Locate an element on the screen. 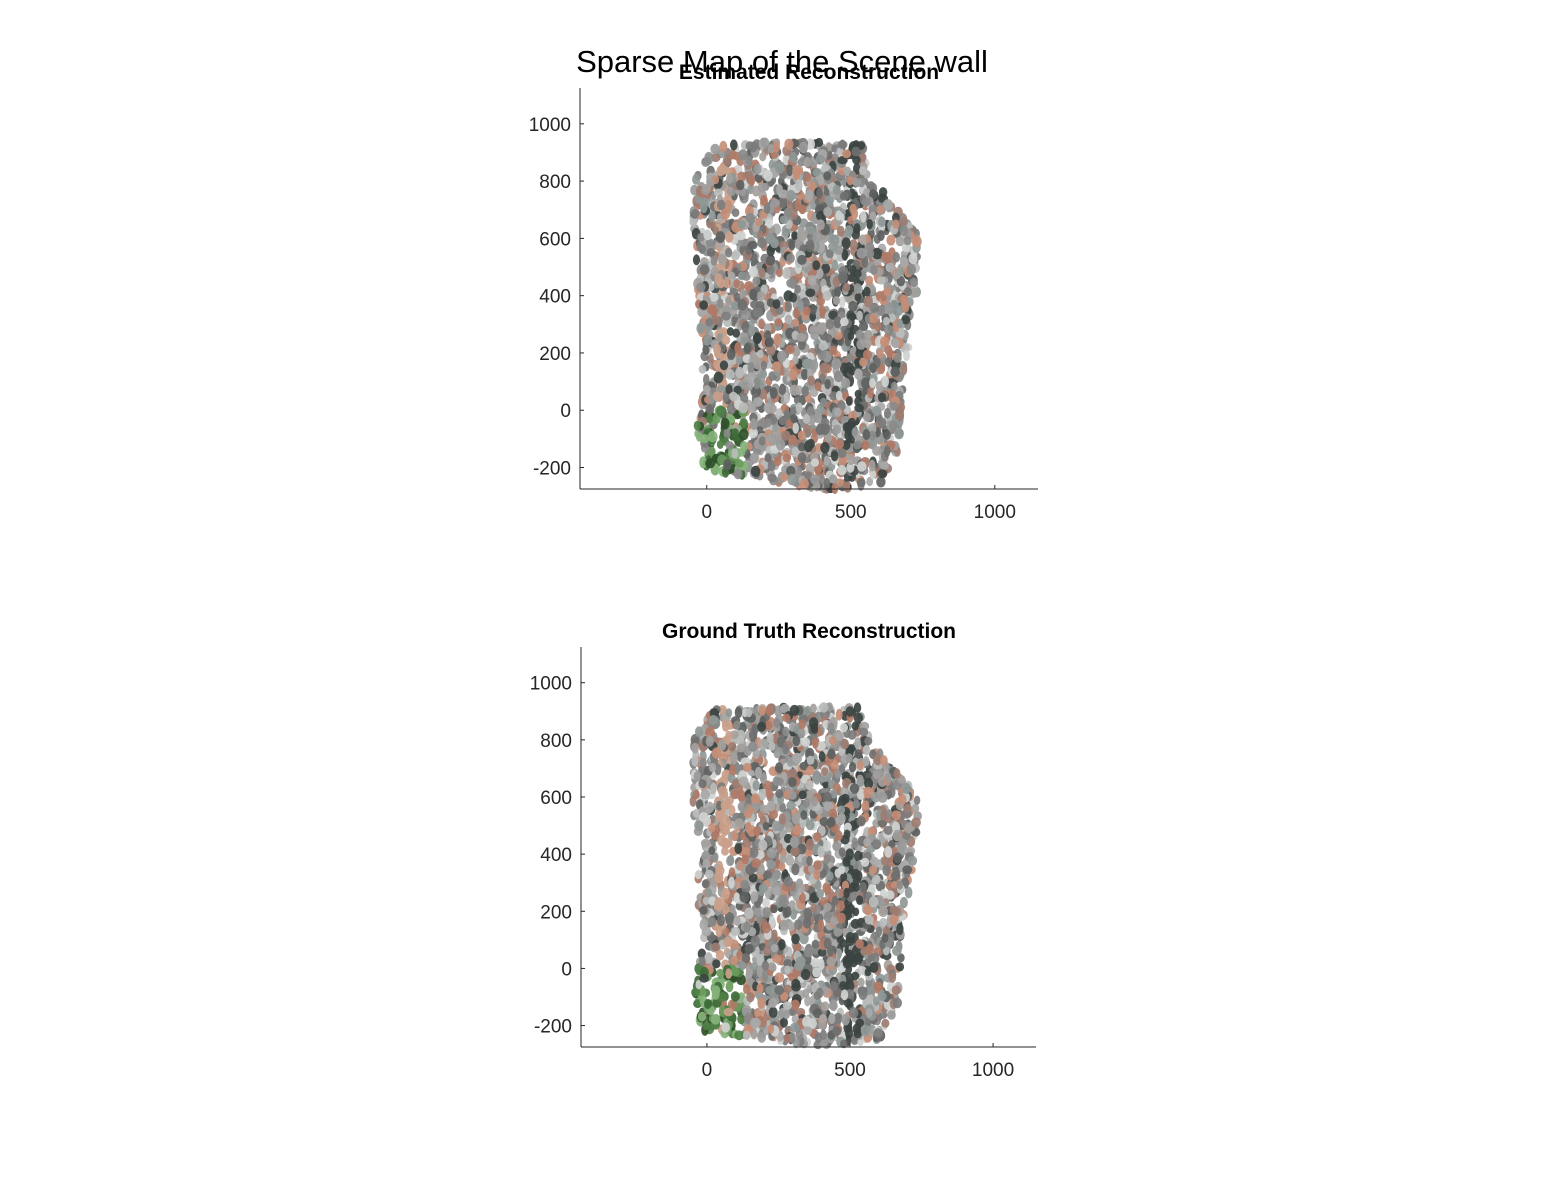 This screenshot has height=1178, width=1563. y-tick-label: 400 is located at coordinates (555, 297).